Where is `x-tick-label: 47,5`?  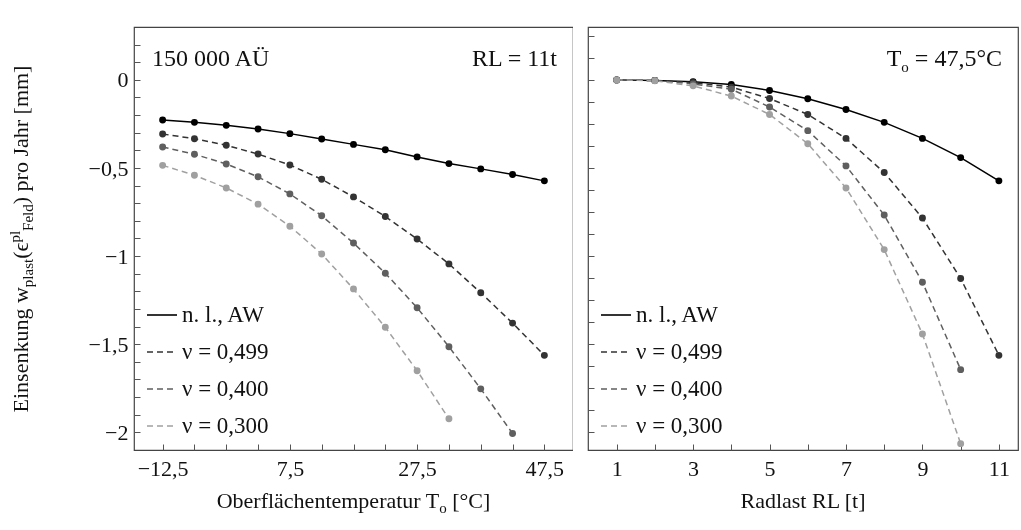
x-tick-label: 47,5 is located at coordinates (545, 468).